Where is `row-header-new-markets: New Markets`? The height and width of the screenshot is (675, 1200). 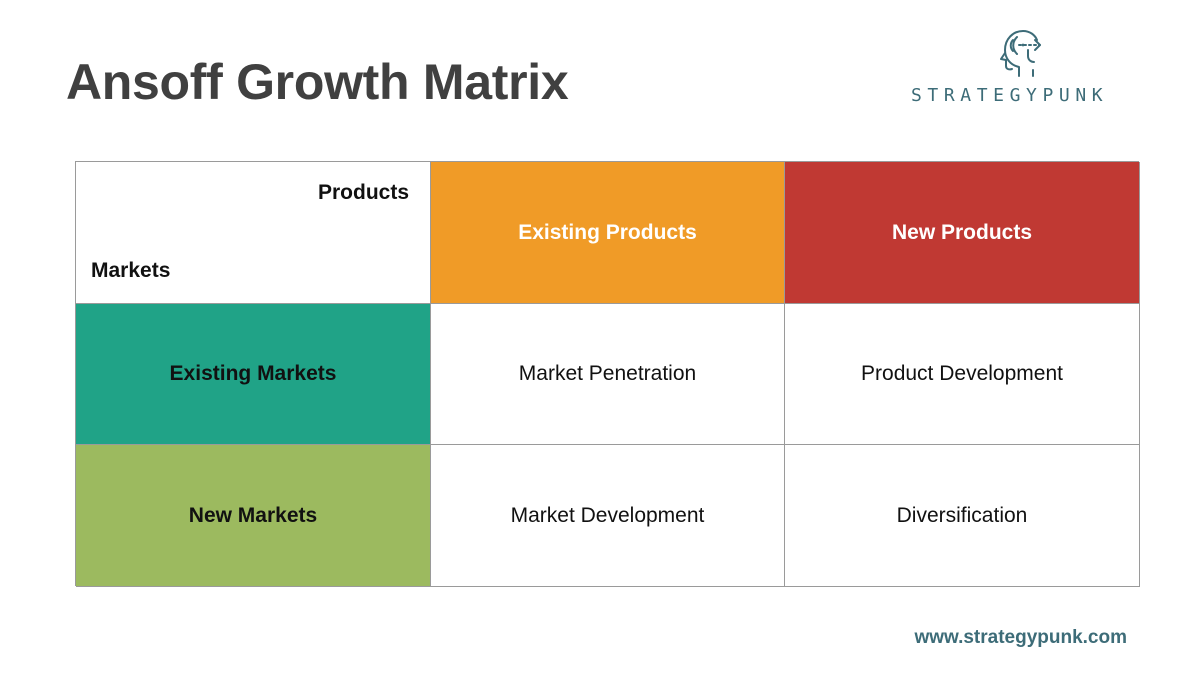 row-header-new-markets: New Markets is located at coordinates (253, 516).